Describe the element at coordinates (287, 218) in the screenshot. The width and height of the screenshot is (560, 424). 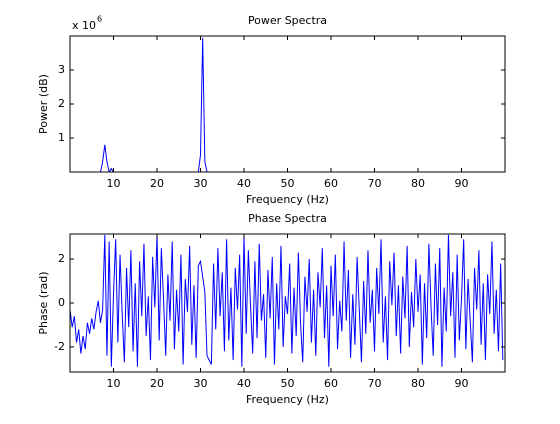
I see `axes-title: Phase Spectra` at that location.